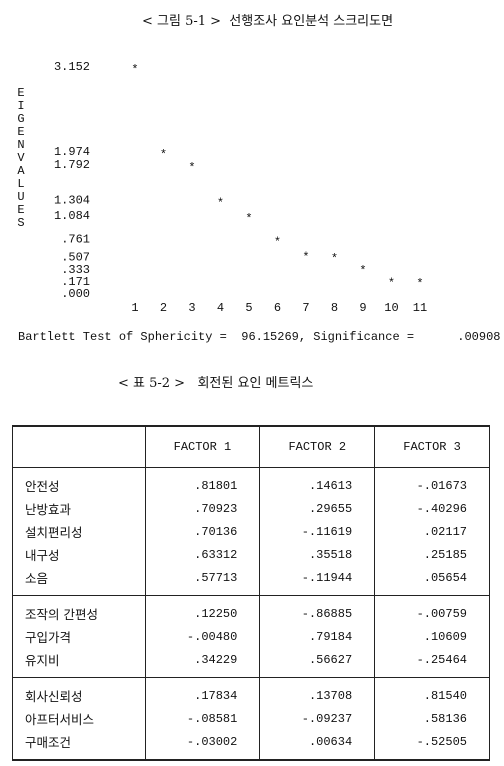  I want to click on table-row: 조작의 간편성 .12250 -.86885 -.00759, so click(251, 610).